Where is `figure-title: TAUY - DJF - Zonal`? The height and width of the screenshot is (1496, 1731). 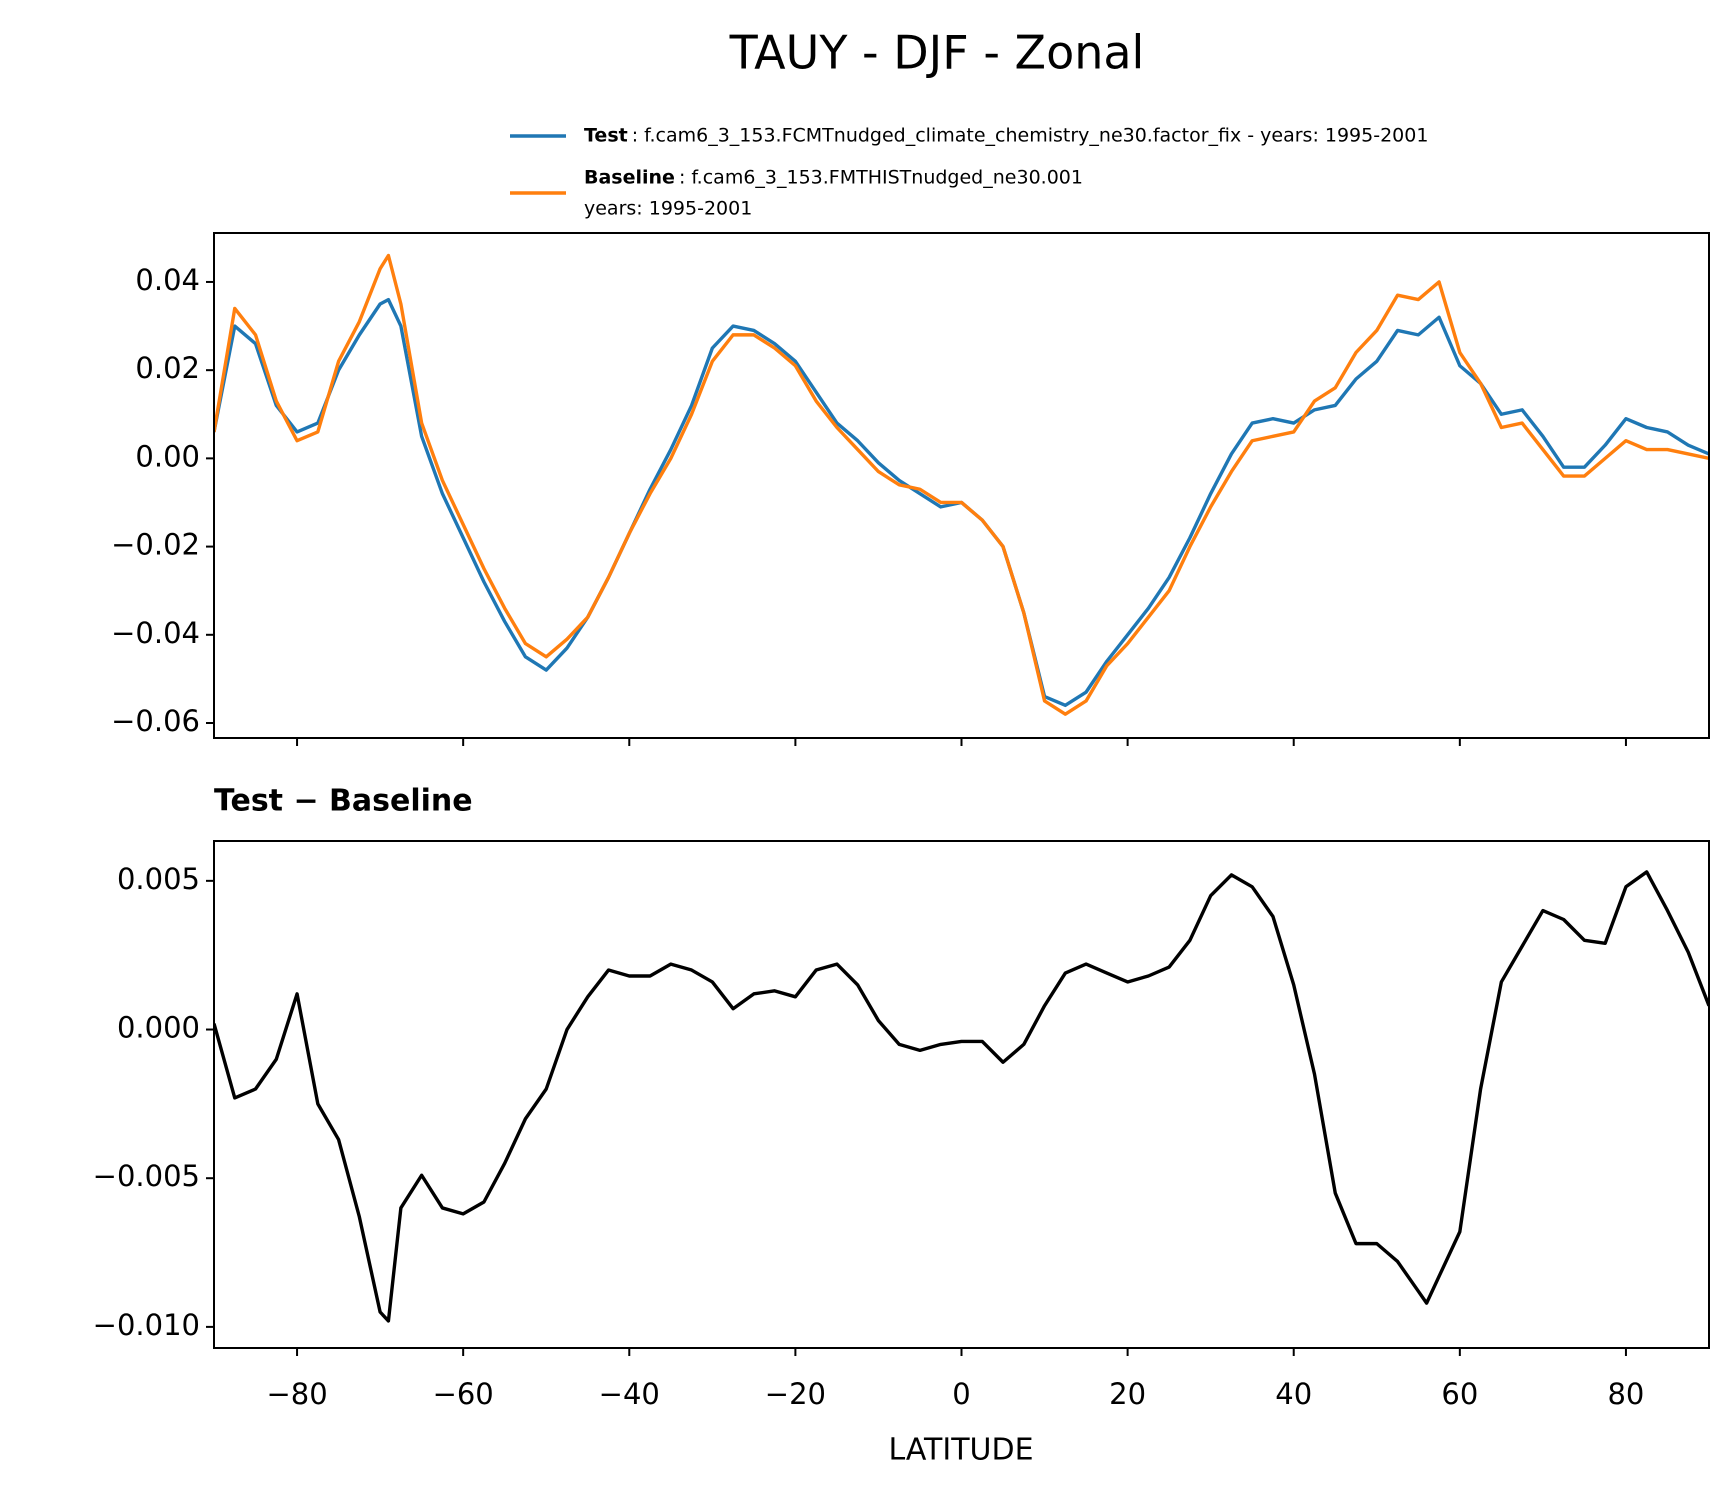 figure-title: TAUY - DJF - Zonal is located at coordinates (937, 53).